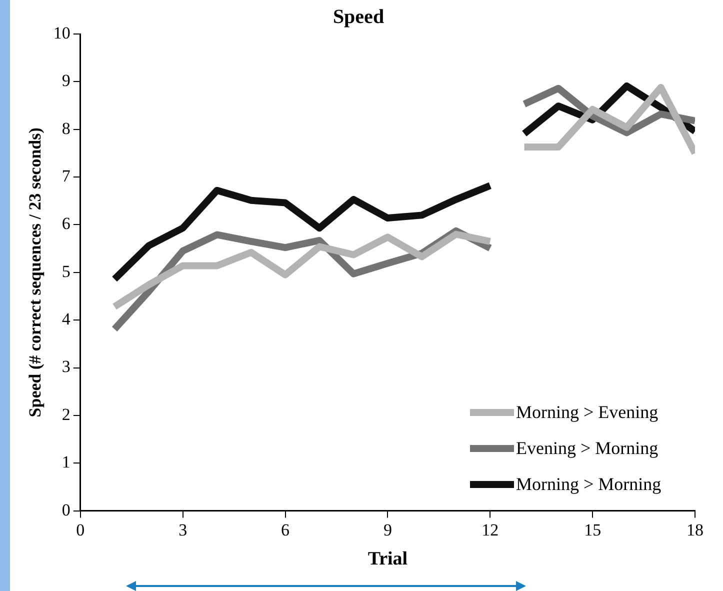 Image resolution: width=723 pixels, height=591 pixels. Describe the element at coordinates (66, 80) in the screenshot. I see `y-tick-label: 9` at that location.